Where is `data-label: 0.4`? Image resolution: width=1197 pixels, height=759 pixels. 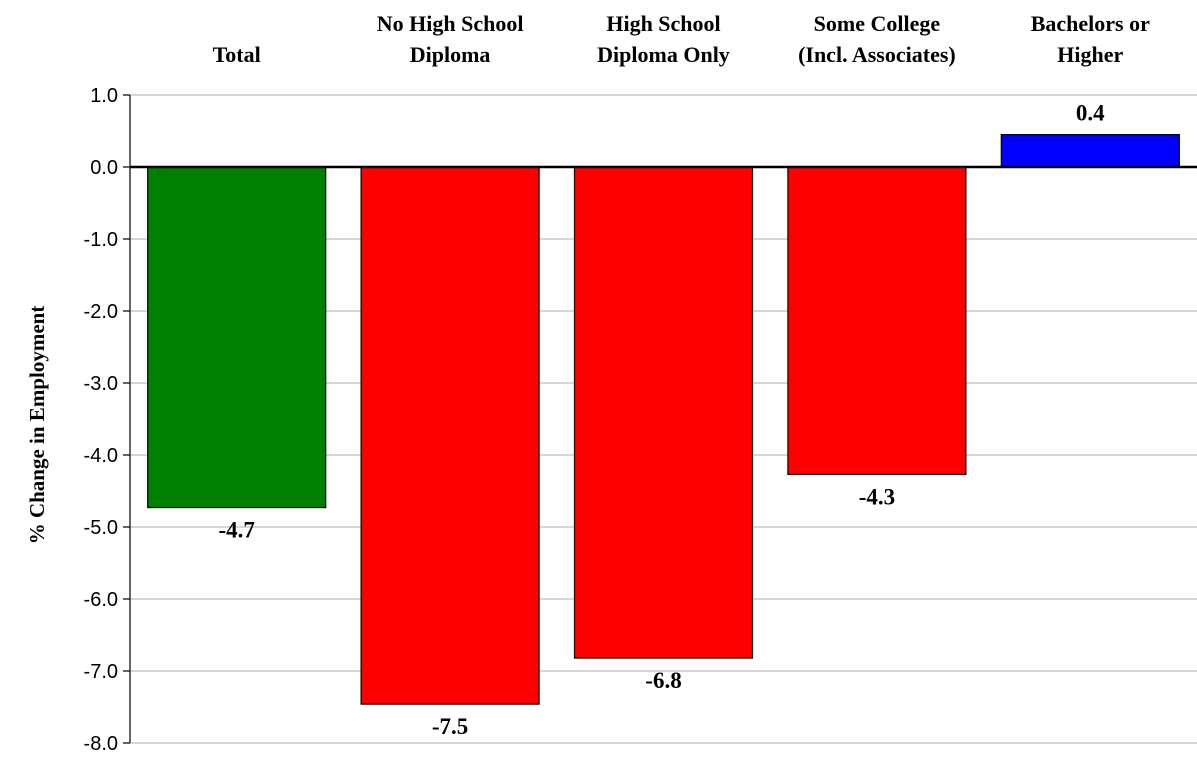 data-label: 0.4 is located at coordinates (1090, 113).